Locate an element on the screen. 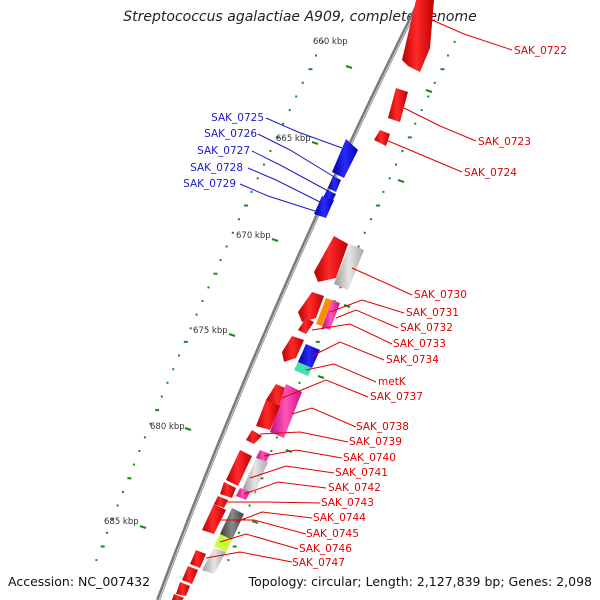  label-sak-0725: SAK_0725 is located at coordinates (237, 118).